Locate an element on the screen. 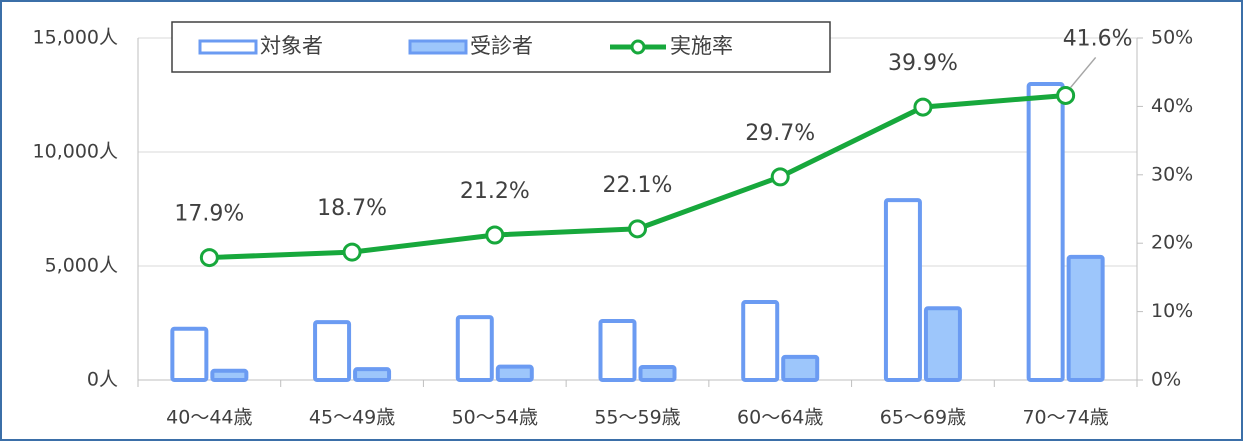 This screenshot has width=1243, height=441. x-tick-label: 70～74歳 is located at coordinates (1065, 418).